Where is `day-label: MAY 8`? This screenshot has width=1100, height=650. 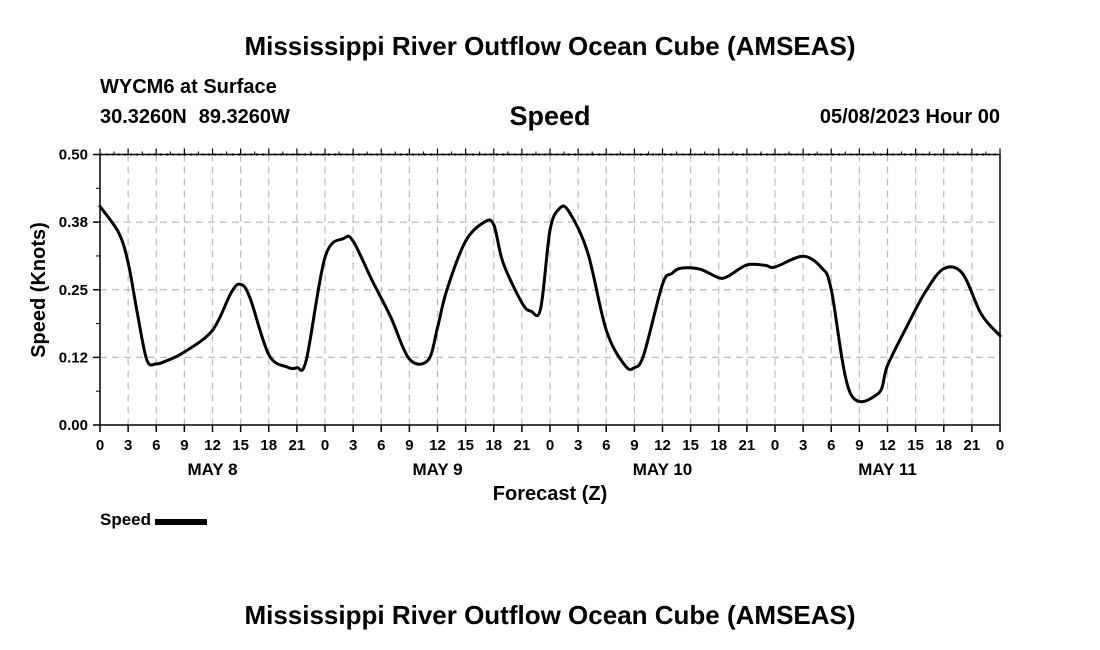
day-label: MAY 8 is located at coordinates (212, 469).